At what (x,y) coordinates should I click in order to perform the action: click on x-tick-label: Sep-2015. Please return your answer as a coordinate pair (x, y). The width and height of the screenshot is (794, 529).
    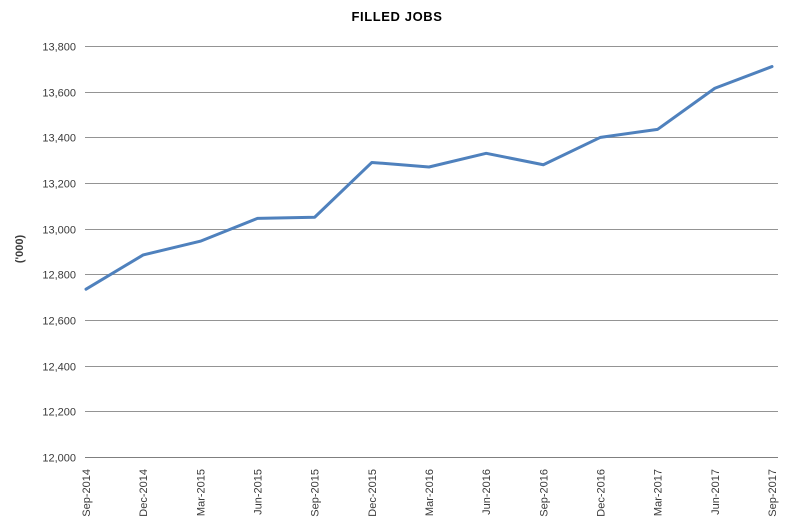
    Looking at the image, I should click on (316, 493).